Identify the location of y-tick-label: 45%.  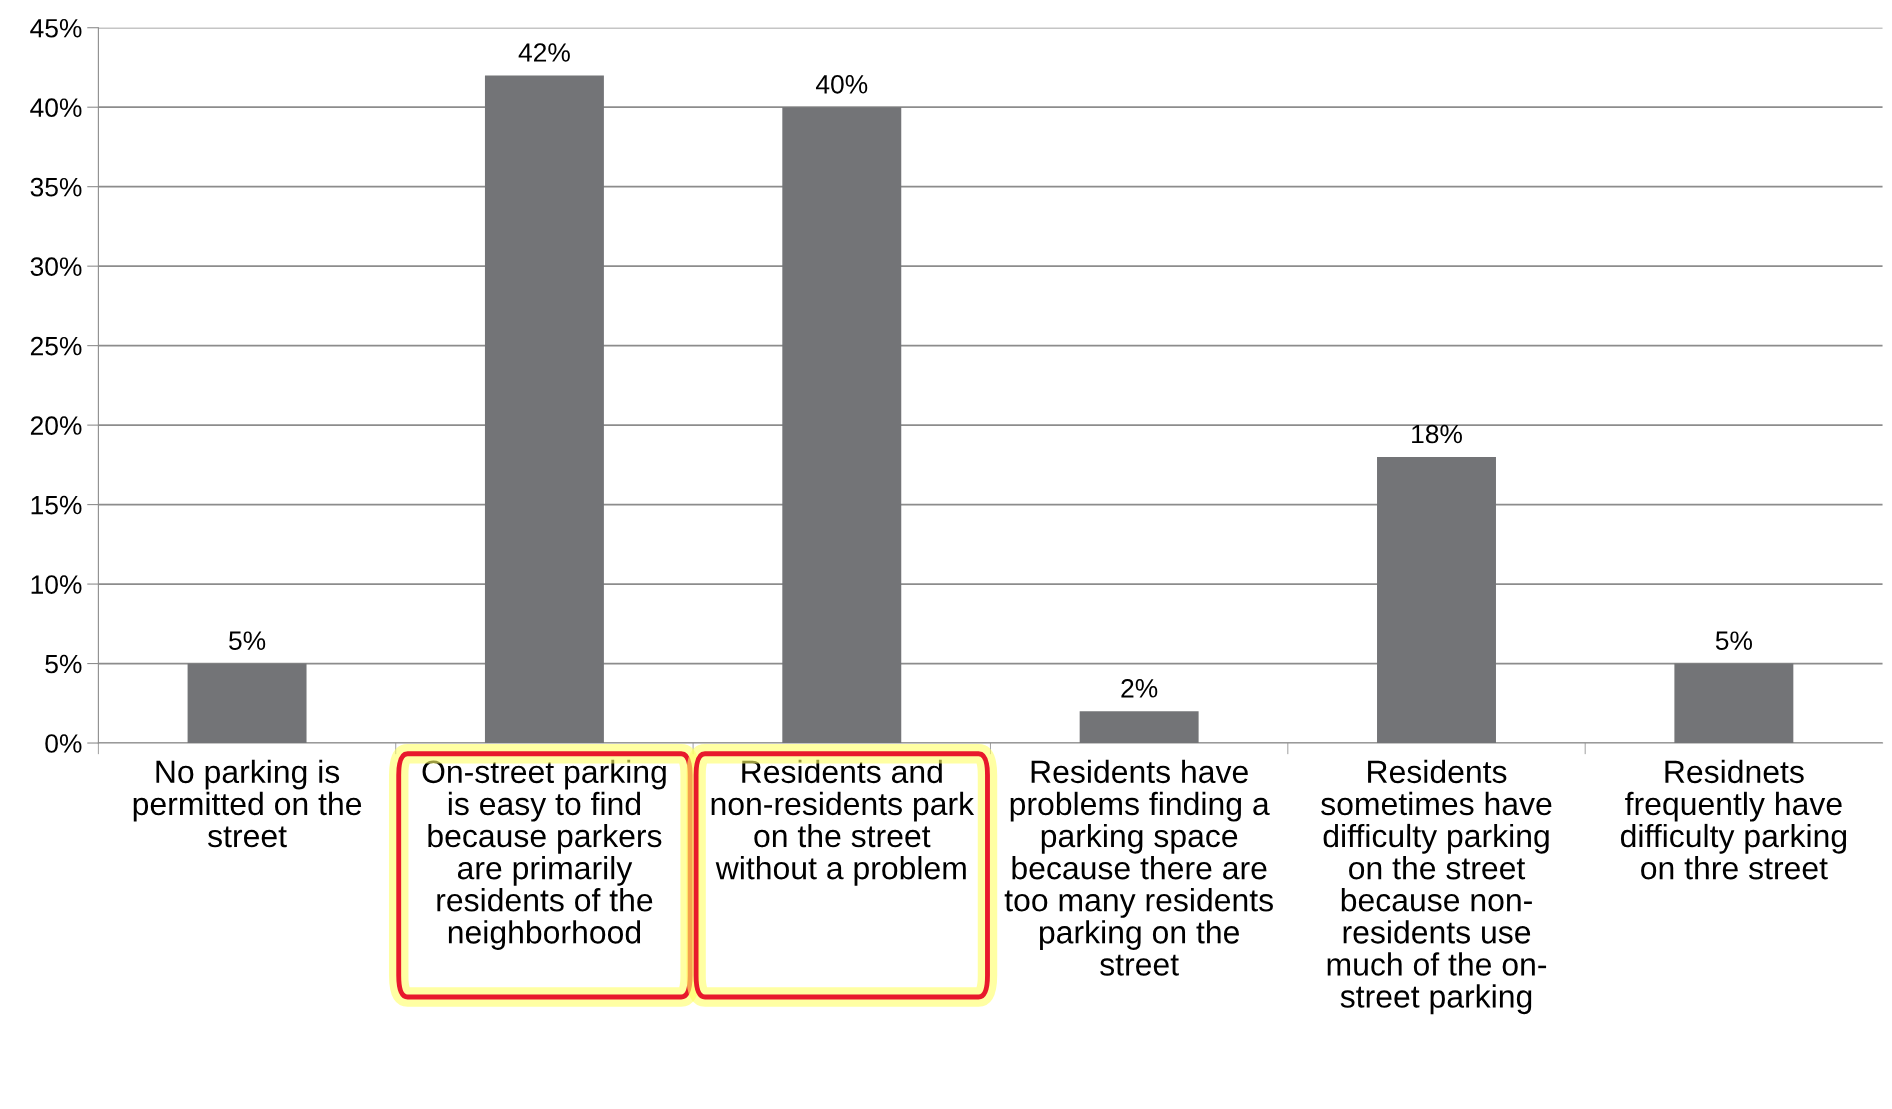
(56, 28).